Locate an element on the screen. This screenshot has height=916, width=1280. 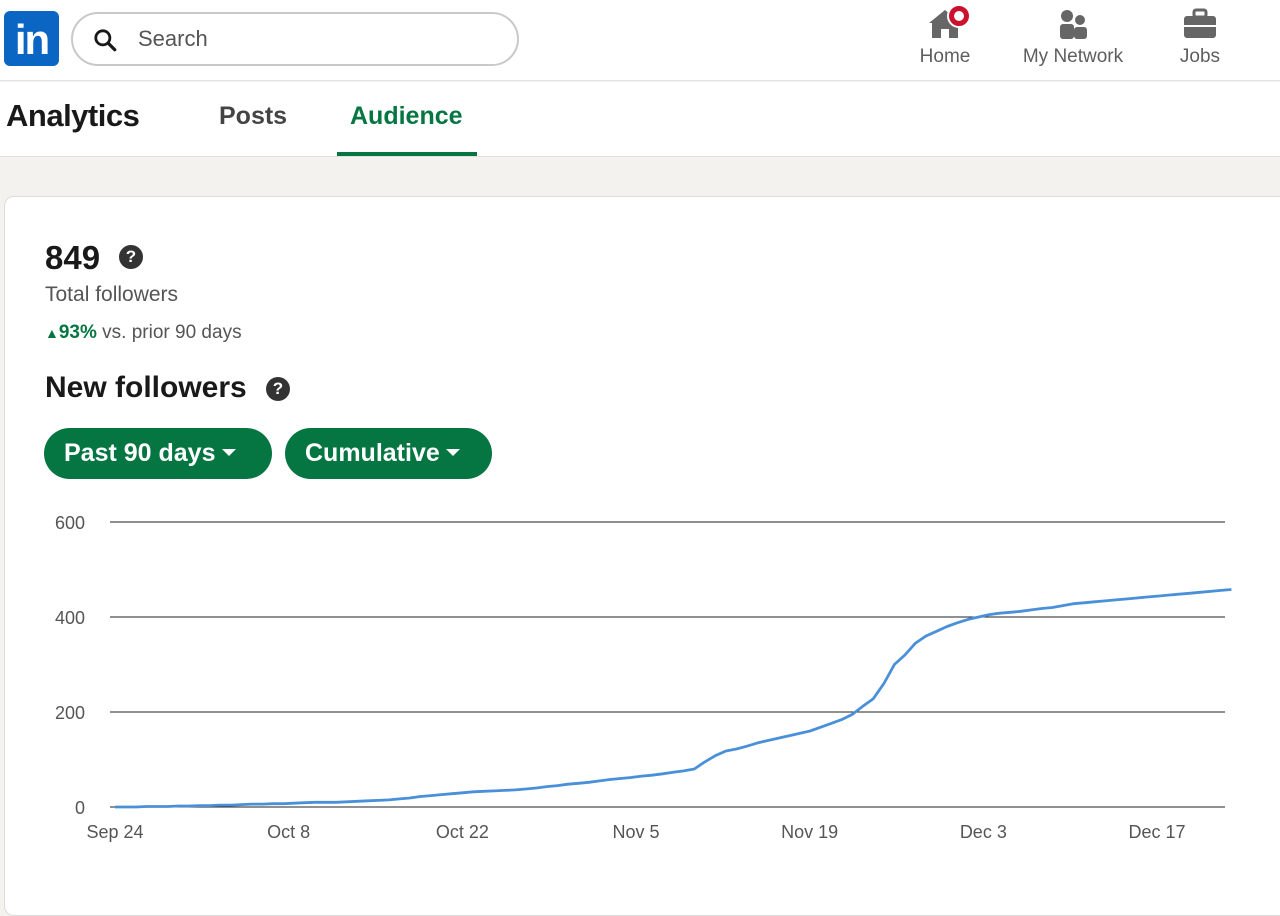
nav-jobs-label: Jobs is located at coordinates (1200, 56).